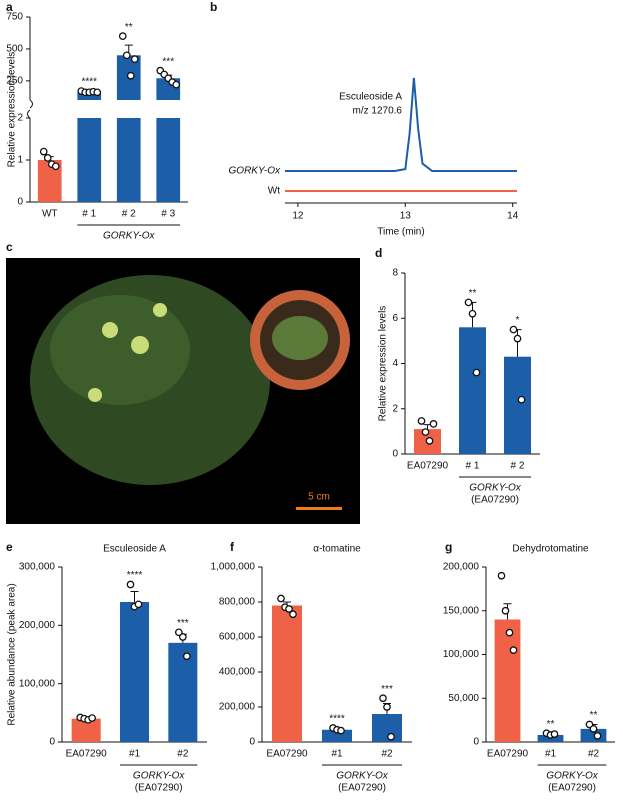 The width and height of the screenshot is (623, 803). Describe the element at coordinates (168, 214) in the screenshot. I see `x-tick-label: # 3` at that location.